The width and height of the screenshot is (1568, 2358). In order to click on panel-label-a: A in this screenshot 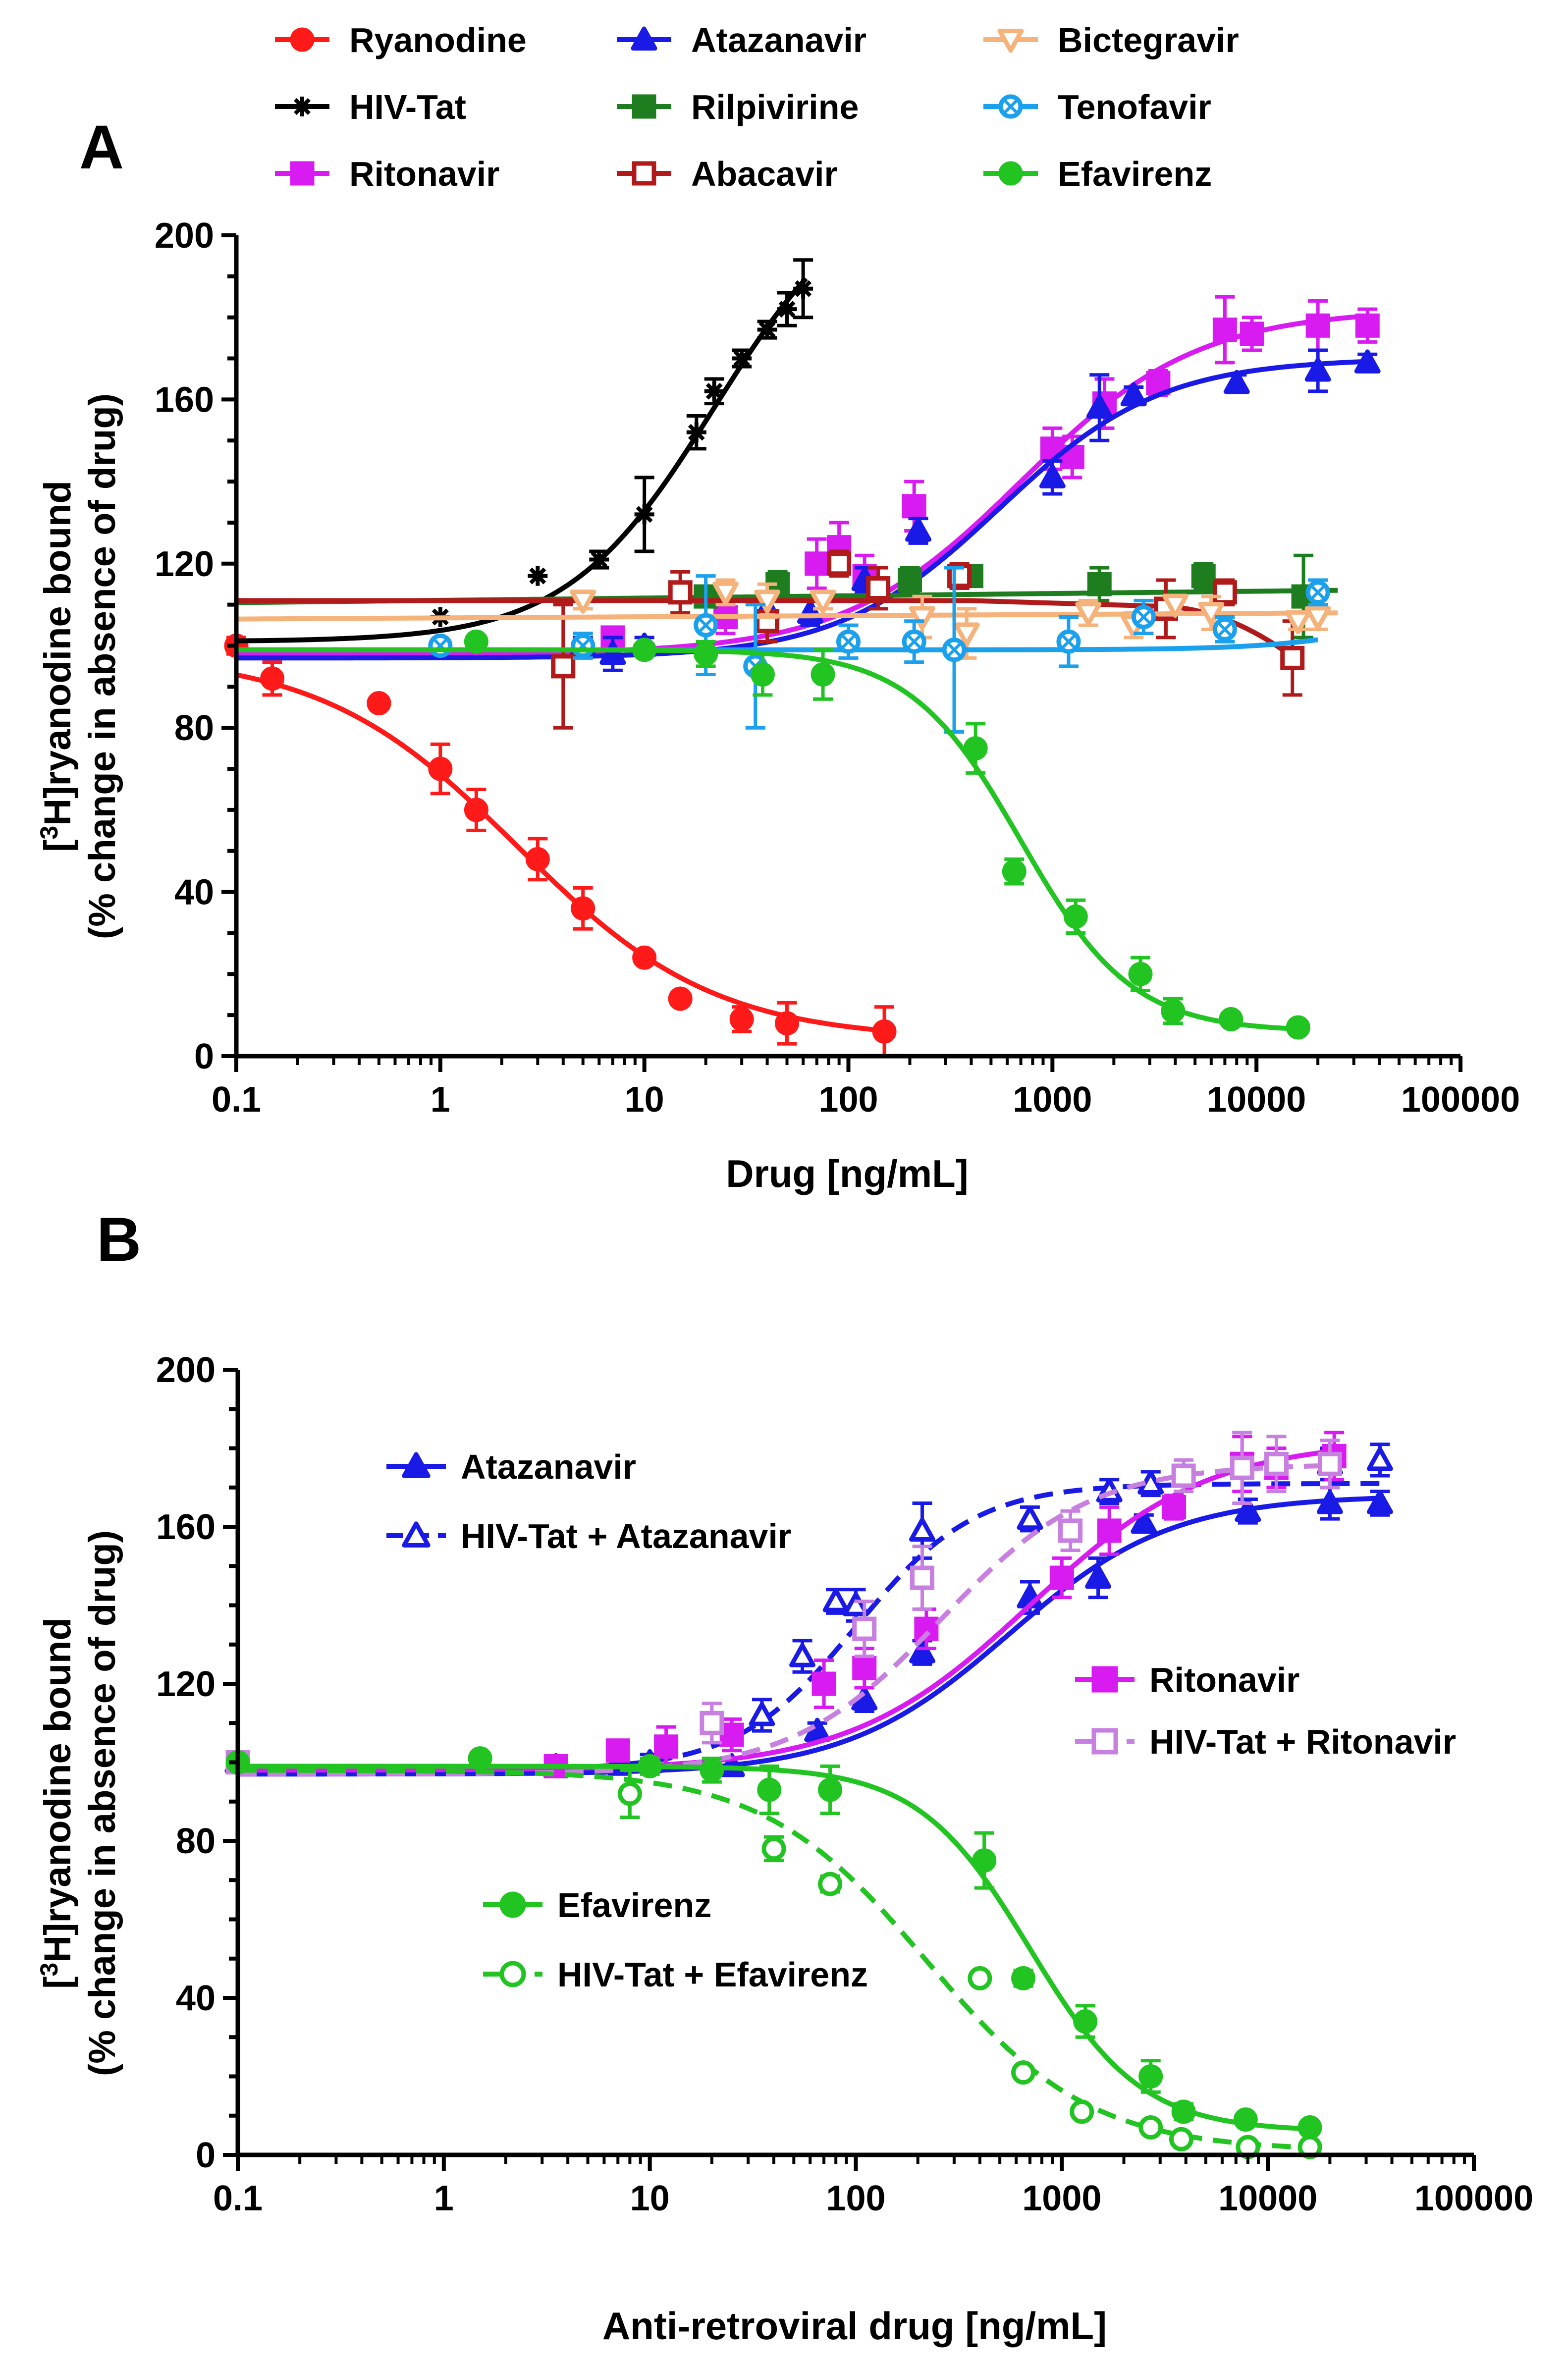, I will do `click(101, 147)`.